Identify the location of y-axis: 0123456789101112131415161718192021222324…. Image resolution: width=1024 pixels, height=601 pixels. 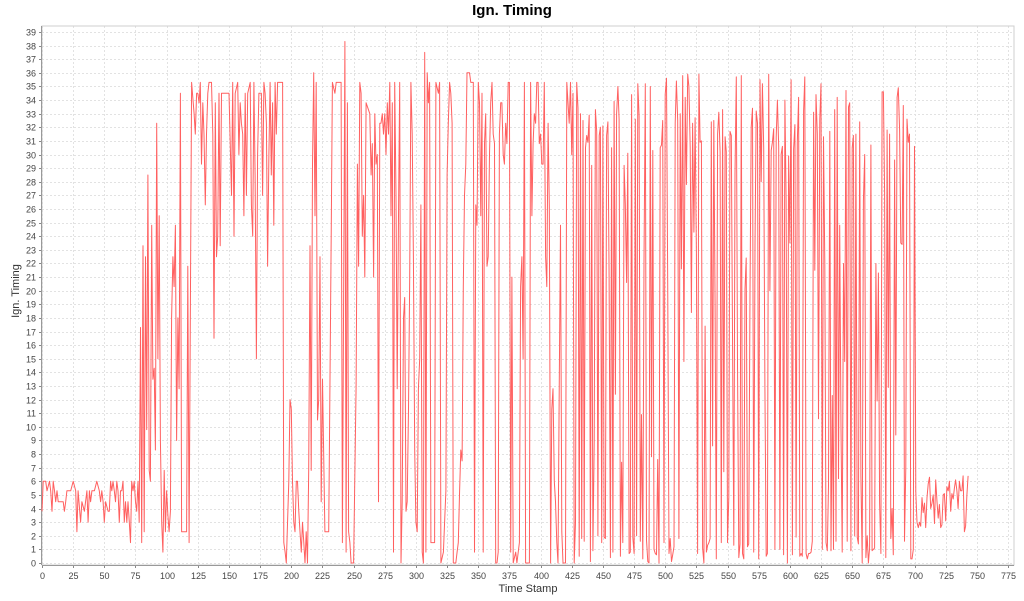
(34, 297).